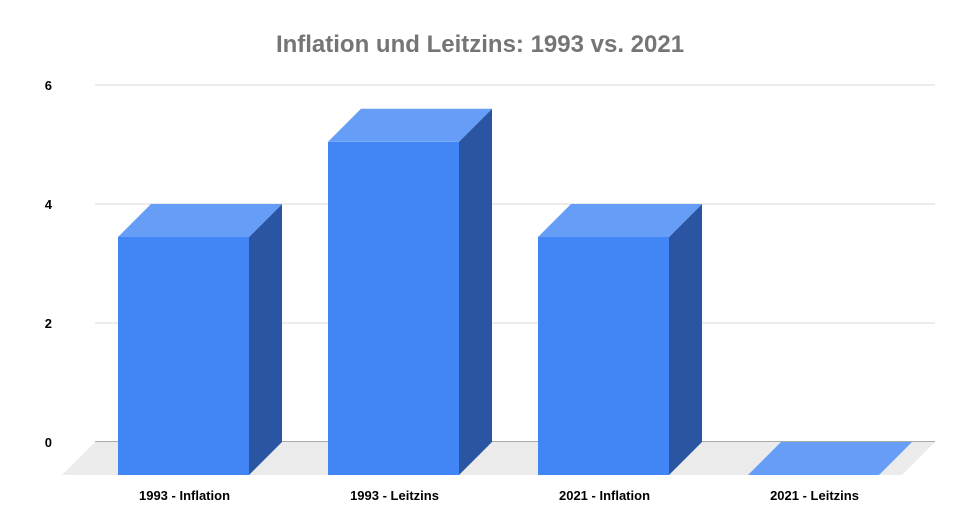 The width and height of the screenshot is (960, 532). What do you see at coordinates (49, 204) in the screenshot?
I see `y-tick-label: 4` at bounding box center [49, 204].